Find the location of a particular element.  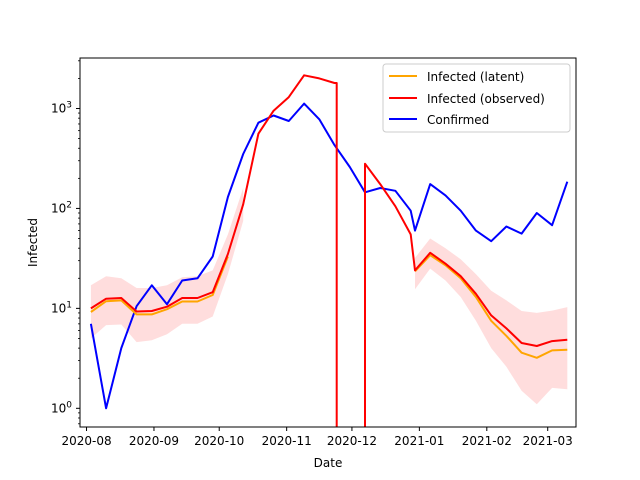

legend-label-latent: Infected (latent) is located at coordinates (475, 77).